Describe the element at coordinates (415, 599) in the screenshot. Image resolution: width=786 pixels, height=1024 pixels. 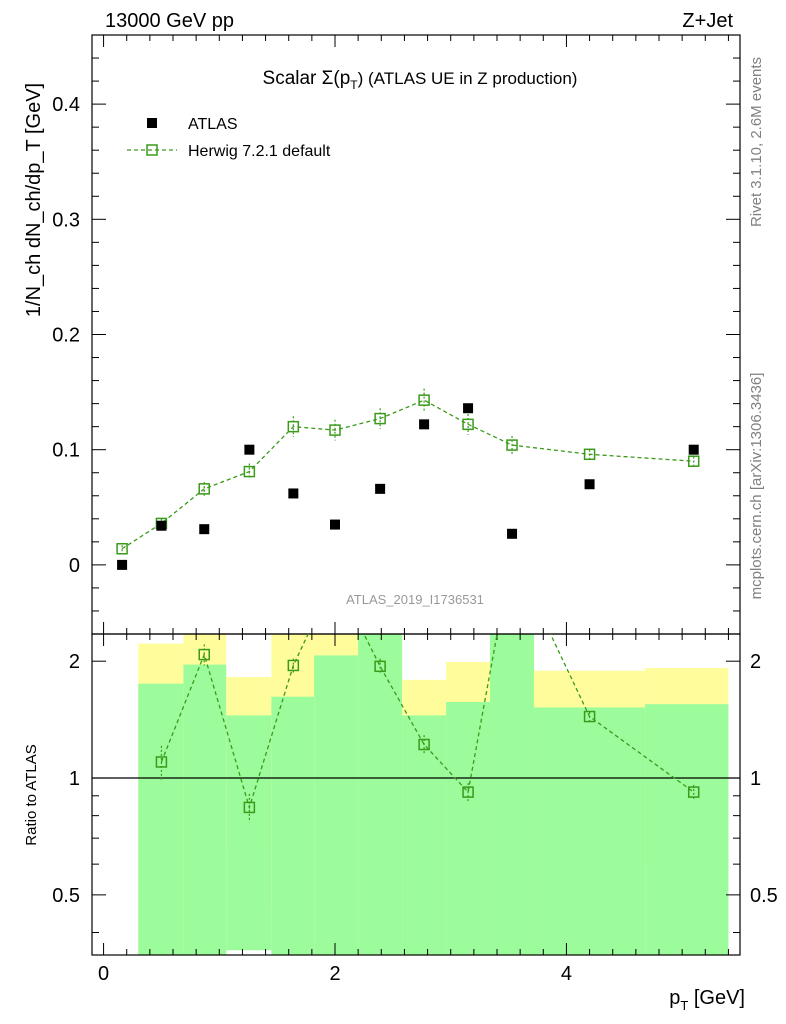
I see `analysis-id-label: ATLAS_2019_I1736531` at that location.